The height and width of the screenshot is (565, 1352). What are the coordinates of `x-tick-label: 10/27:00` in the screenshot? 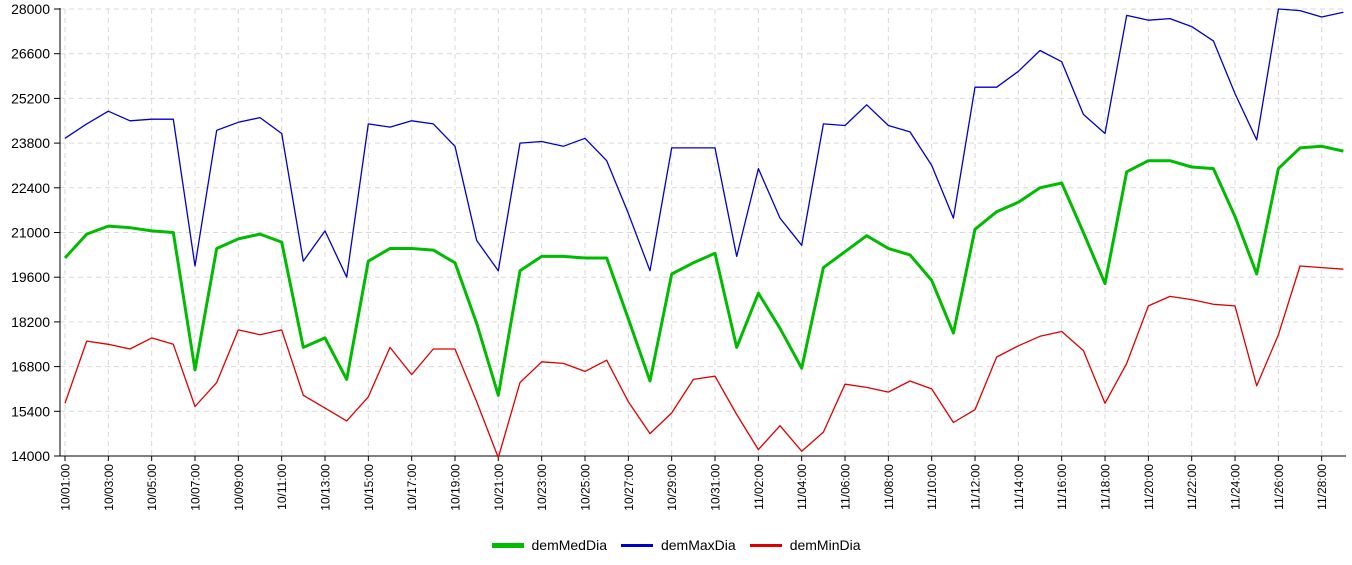 It's located at (629, 487).